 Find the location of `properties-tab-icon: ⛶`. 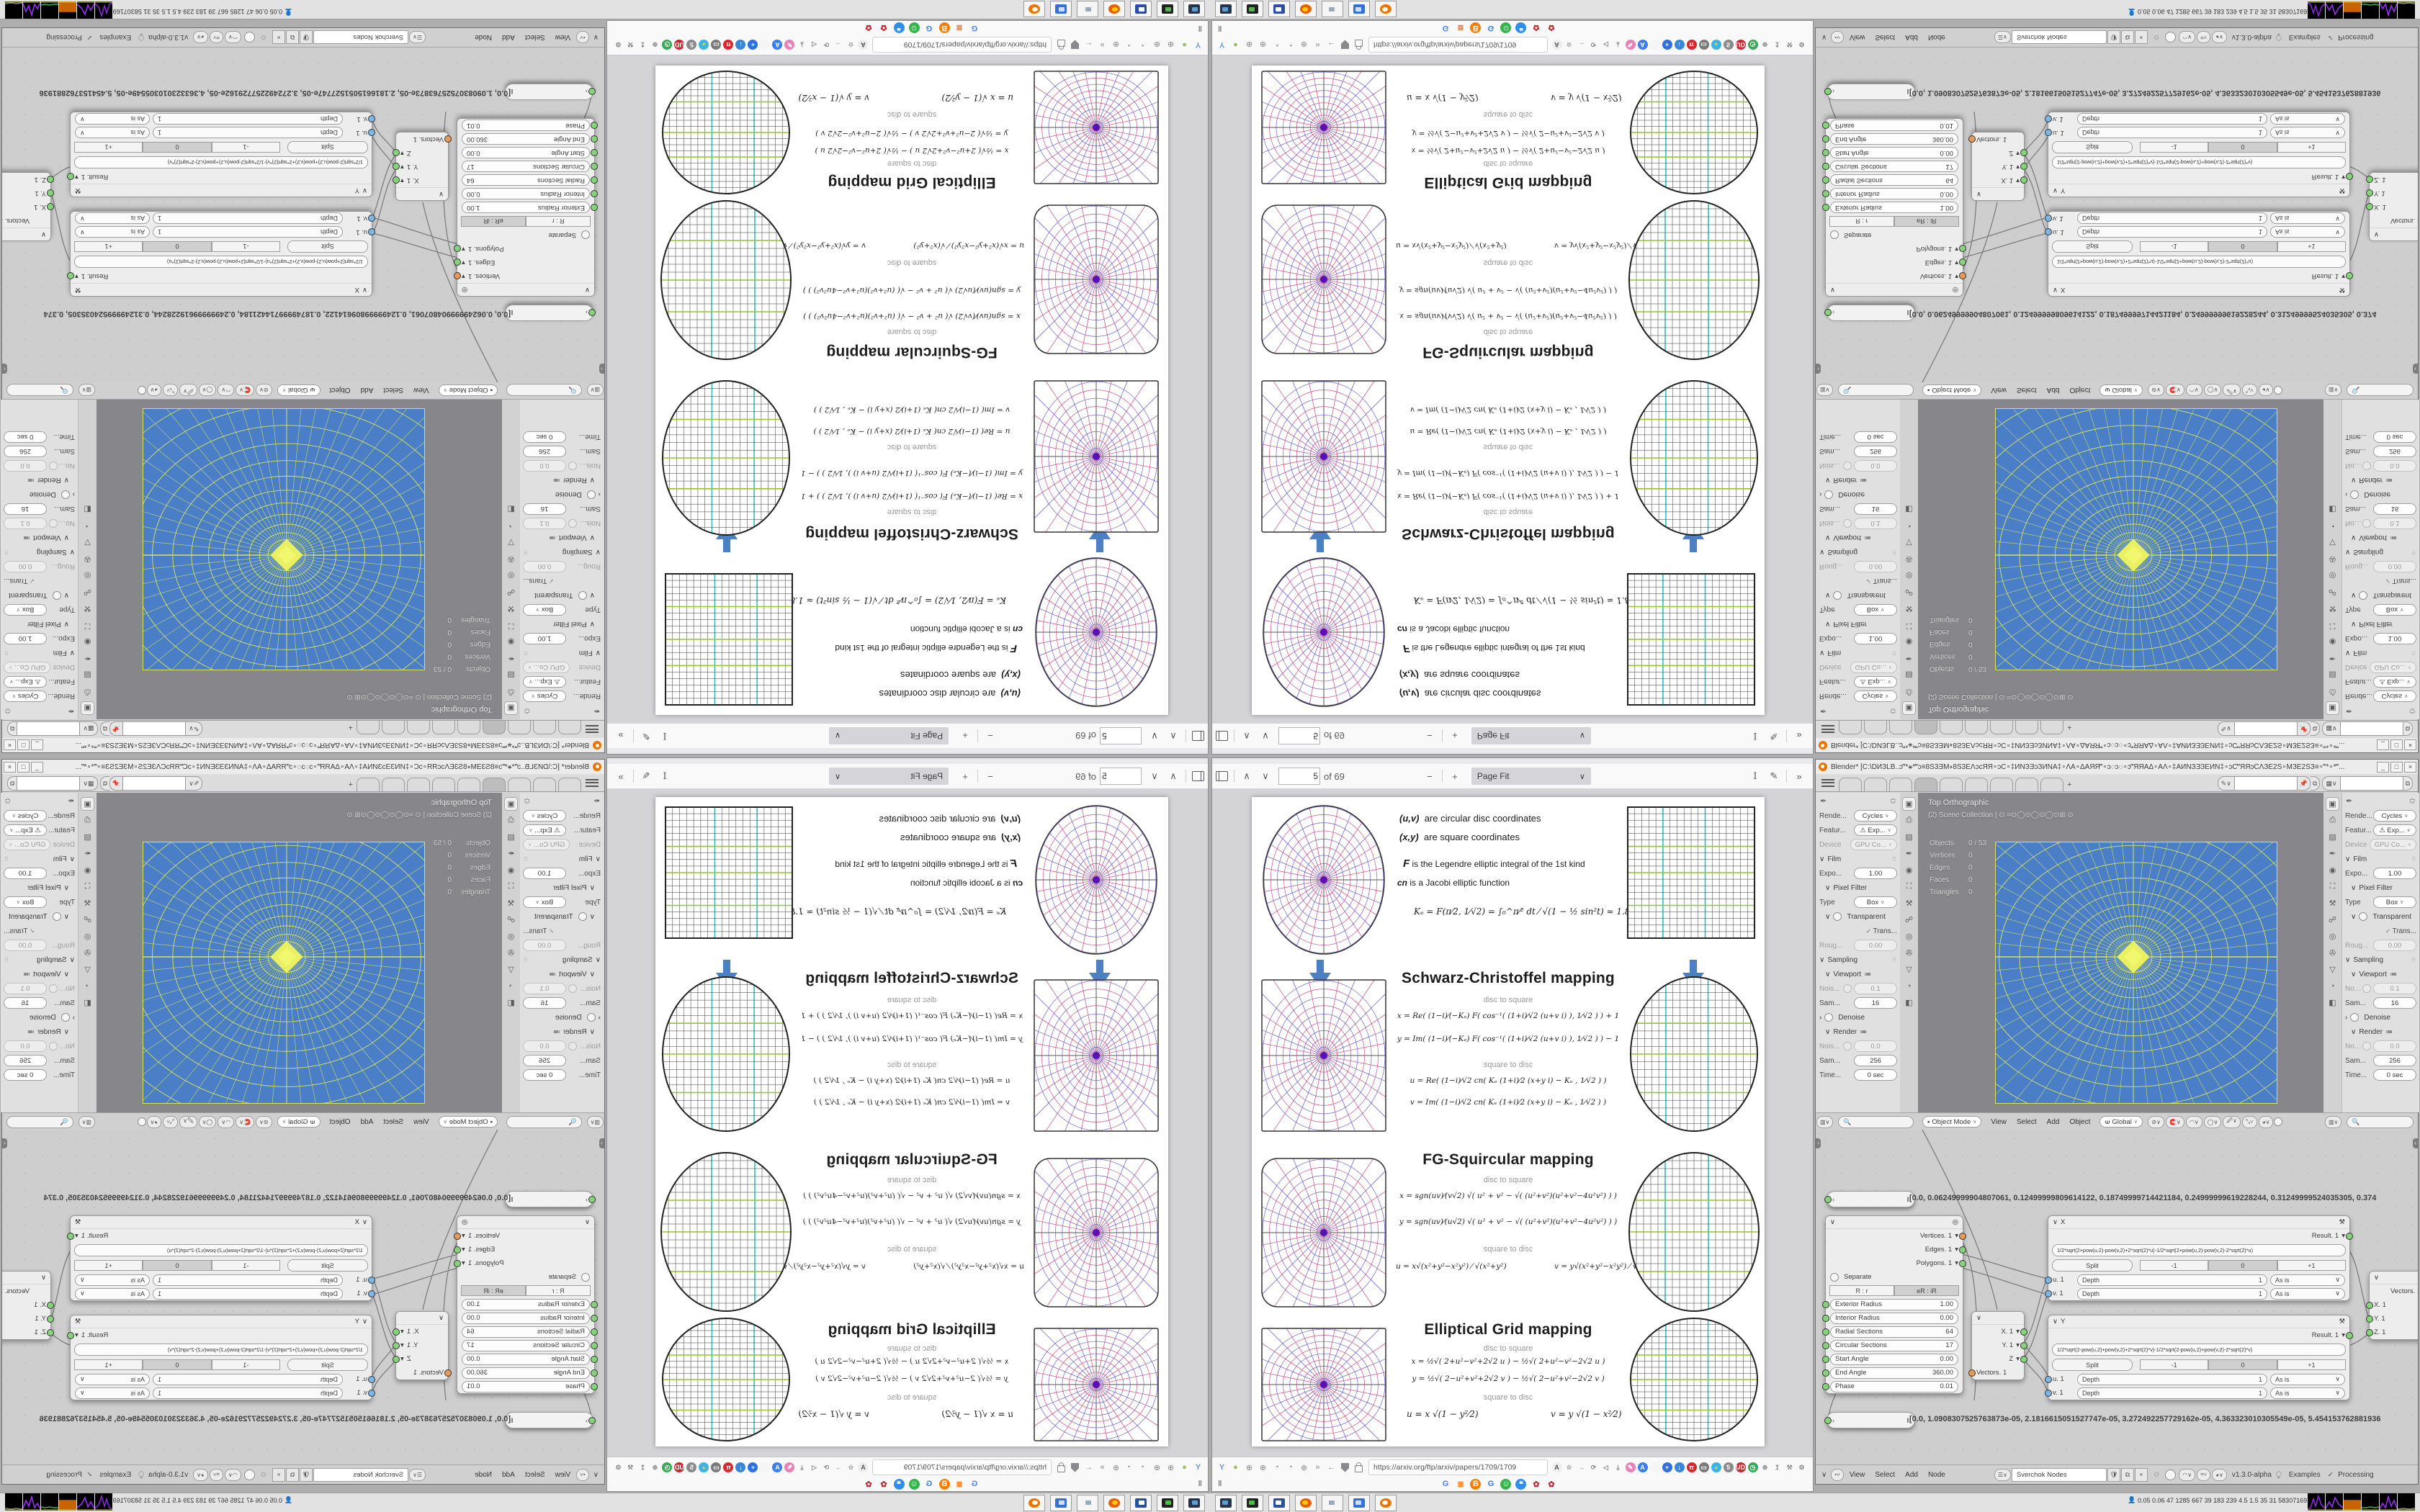

properties-tab-icon: ⛶ is located at coordinates (511, 886).